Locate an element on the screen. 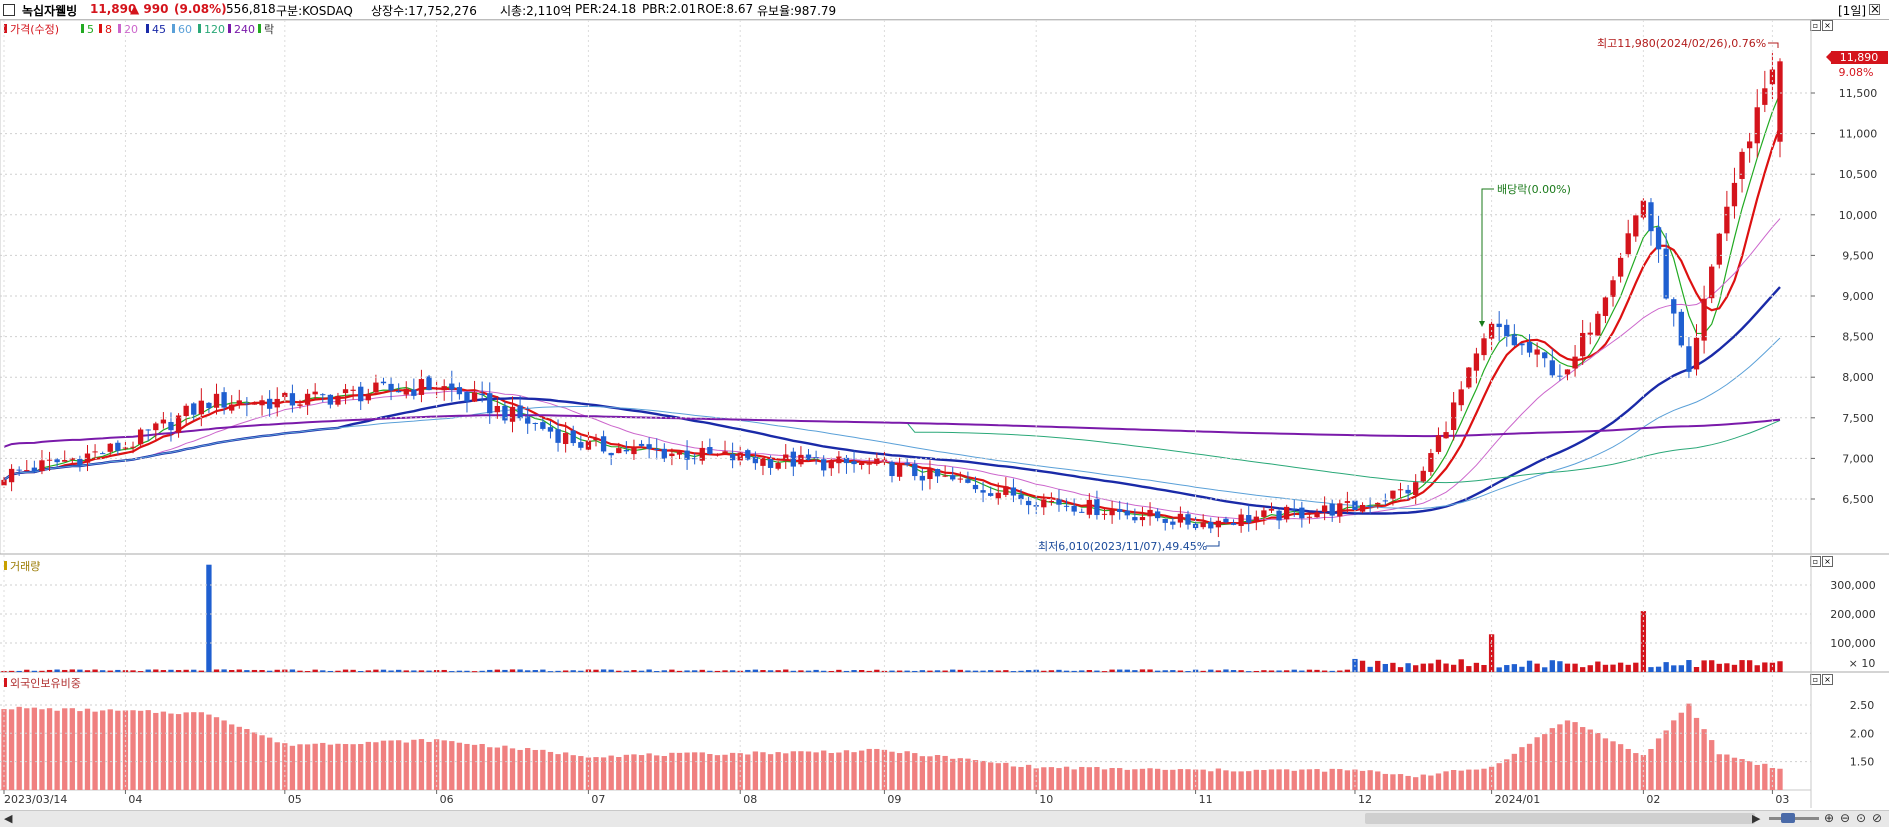 Image resolution: width=1889 pixels, height=827 pixels. x-tick-label: 04 is located at coordinates (135, 799).